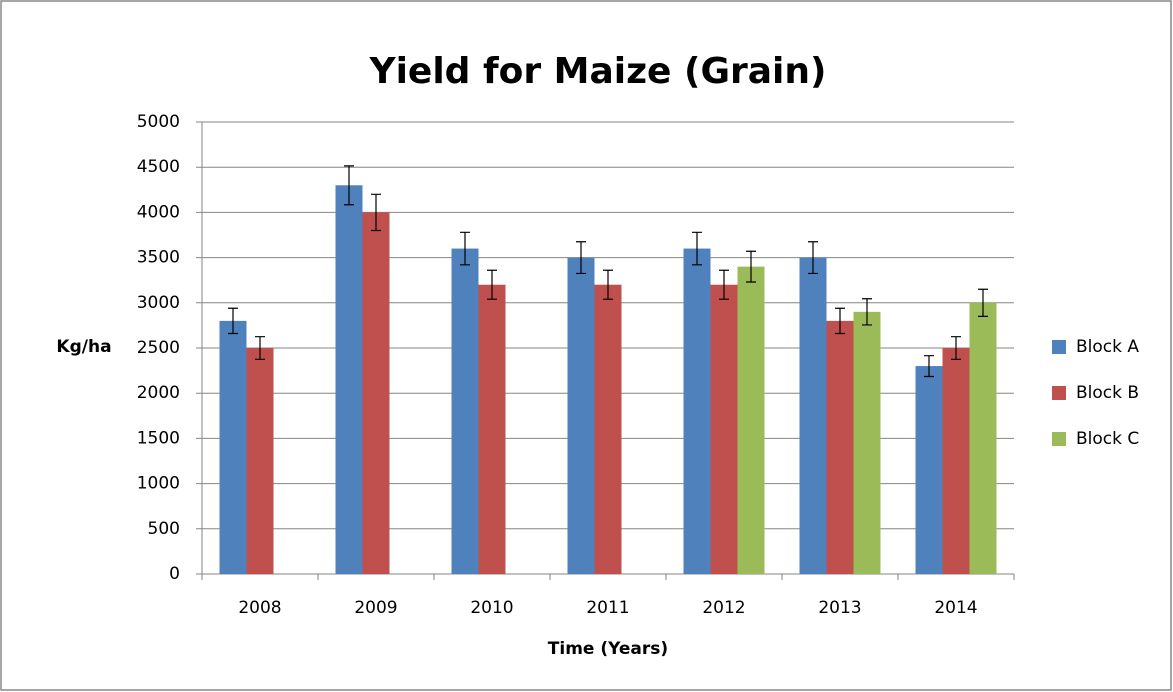 The width and height of the screenshot is (1173, 692). Describe the element at coordinates (839, 608) in the screenshot. I see `x-tick-label: 2013` at that location.